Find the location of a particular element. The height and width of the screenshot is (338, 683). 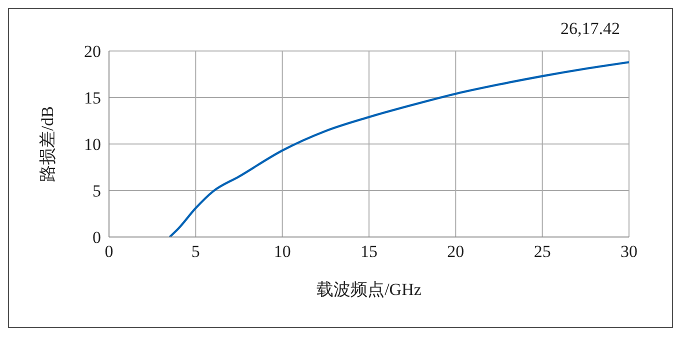

y-tick-label: 15 is located at coordinates (92, 98).